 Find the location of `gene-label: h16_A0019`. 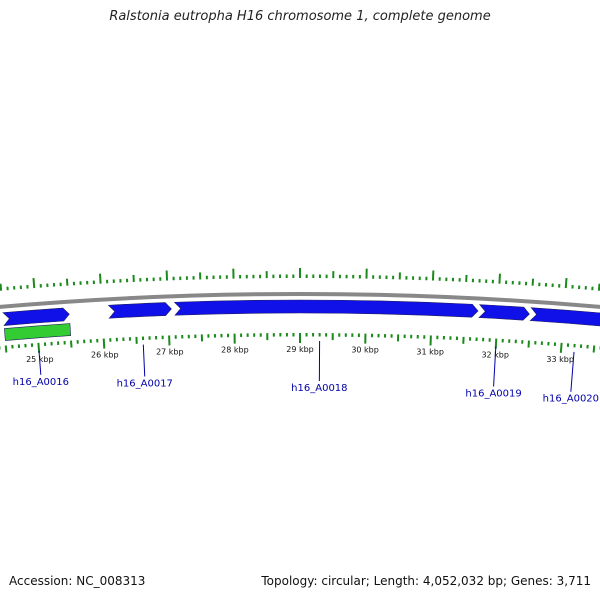

gene-label: h16_A0019 is located at coordinates (493, 393).